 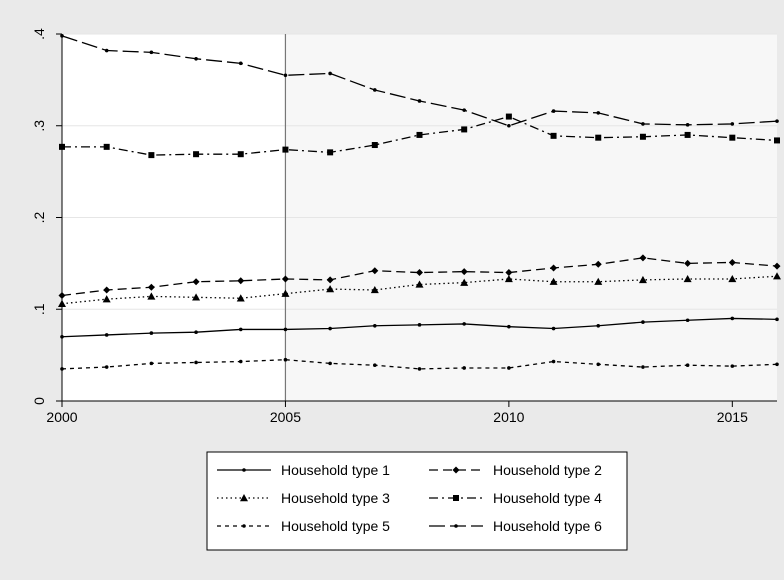 I want to click on legend-label: Household type 5, so click(x=335, y=526).